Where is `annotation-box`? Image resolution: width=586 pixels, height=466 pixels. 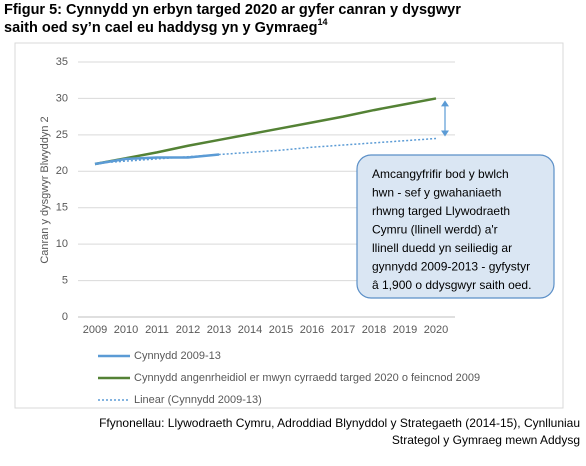
annotation-box is located at coordinates (455, 226).